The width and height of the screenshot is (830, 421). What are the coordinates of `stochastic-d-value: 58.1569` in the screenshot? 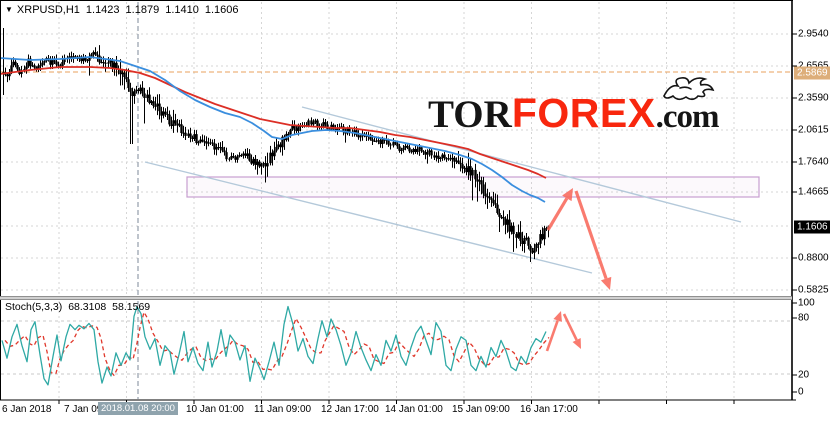 It's located at (131, 307).